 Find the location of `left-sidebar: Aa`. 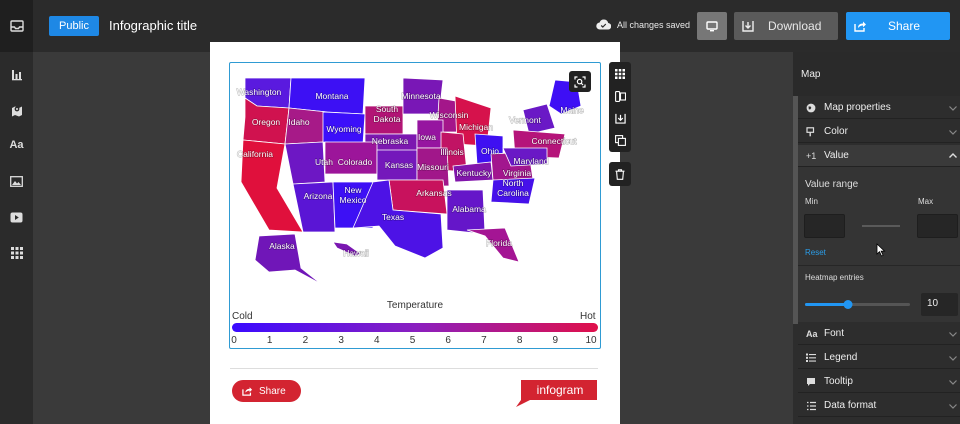

left-sidebar: Aa is located at coordinates (16, 238).